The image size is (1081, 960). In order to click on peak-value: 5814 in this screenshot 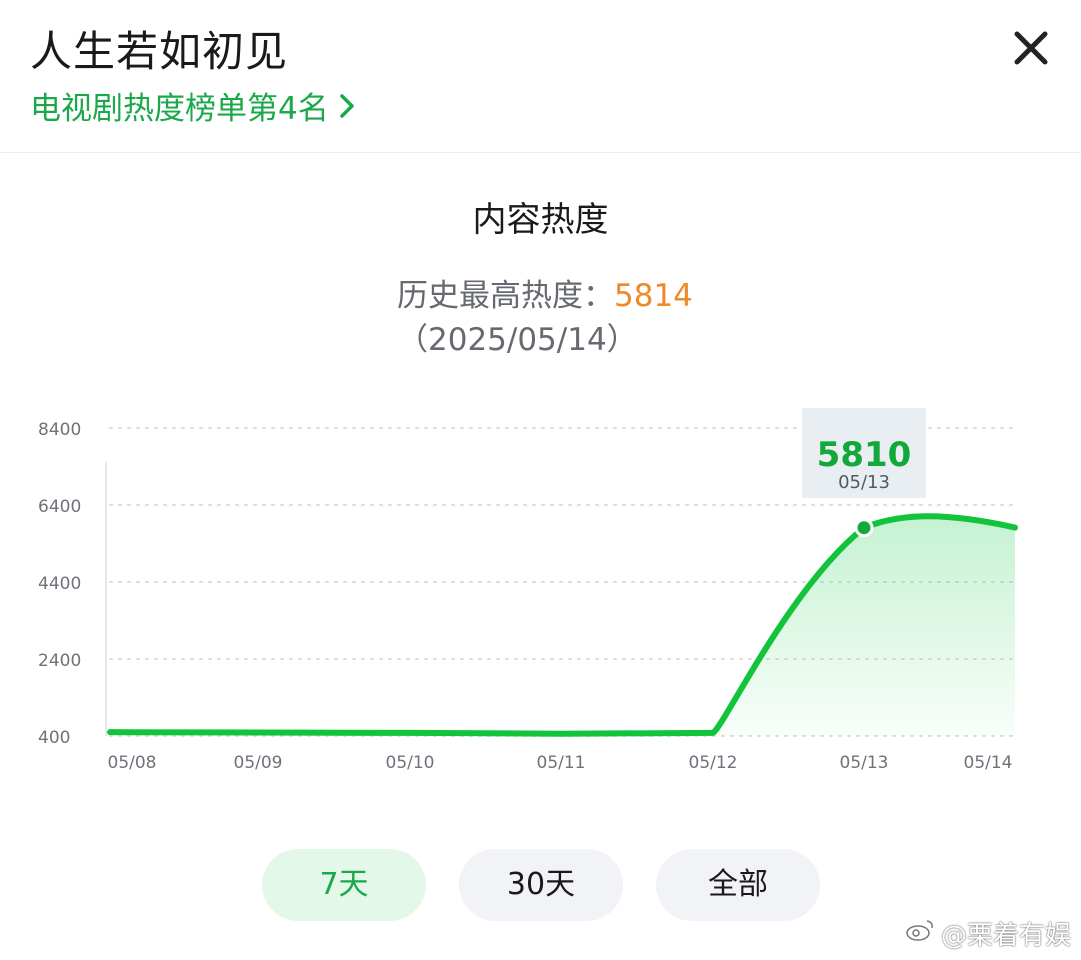, I will do `click(653, 296)`.